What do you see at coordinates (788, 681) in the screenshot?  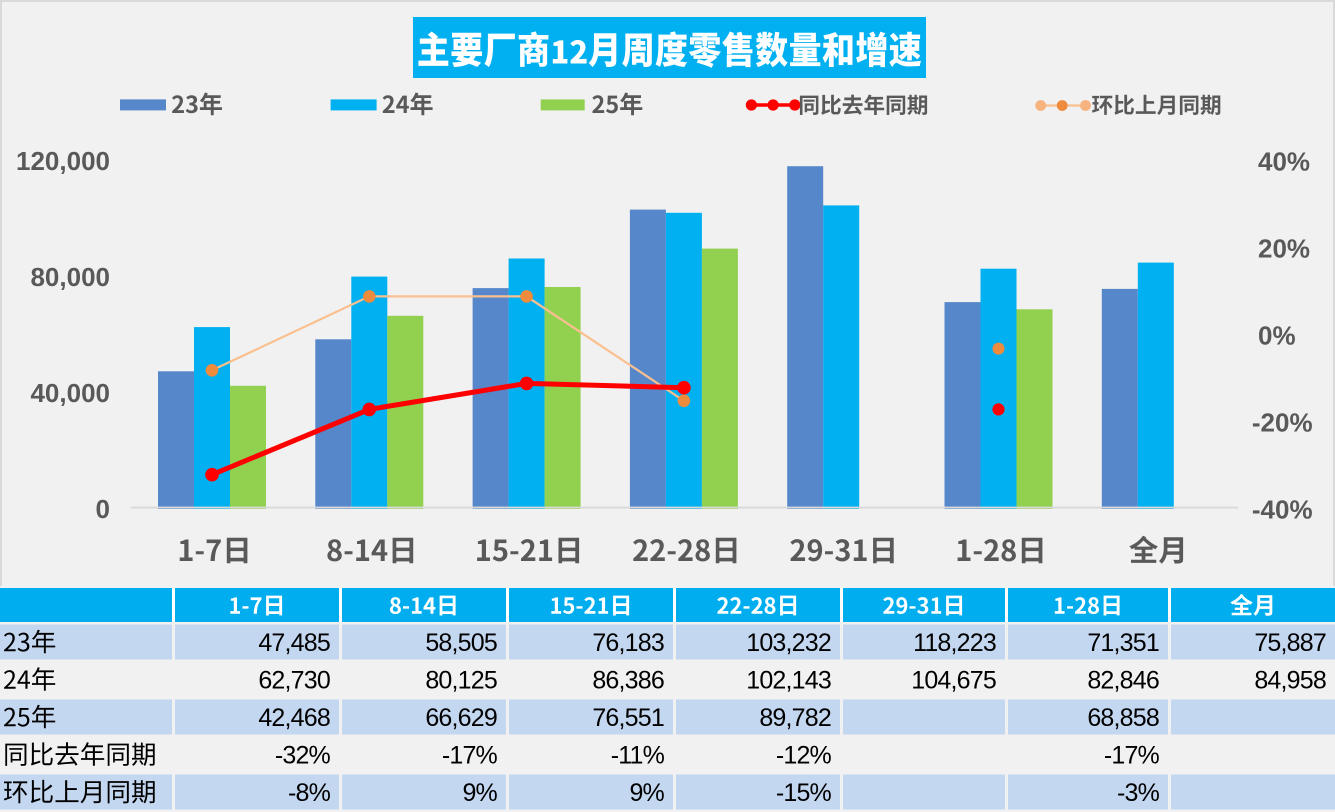 I see `svg-text: 102,143` at bounding box center [788, 681].